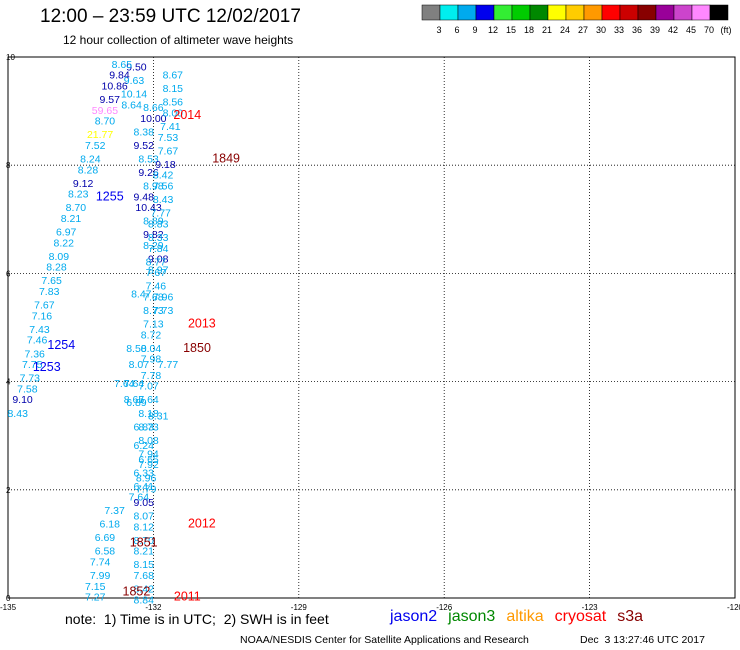 This screenshot has height=650, width=740. Describe the element at coordinates (134, 95) in the screenshot. I see `wave-height-value: 10.14` at that location.